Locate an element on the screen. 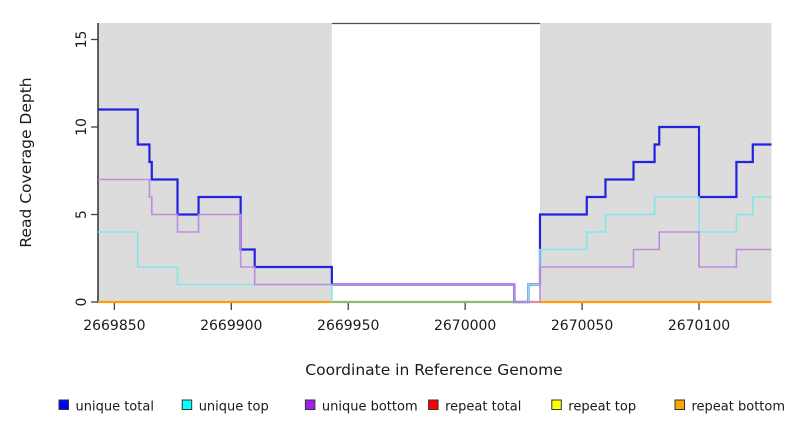  legend-swatch-repeat-total is located at coordinates (433, 404).